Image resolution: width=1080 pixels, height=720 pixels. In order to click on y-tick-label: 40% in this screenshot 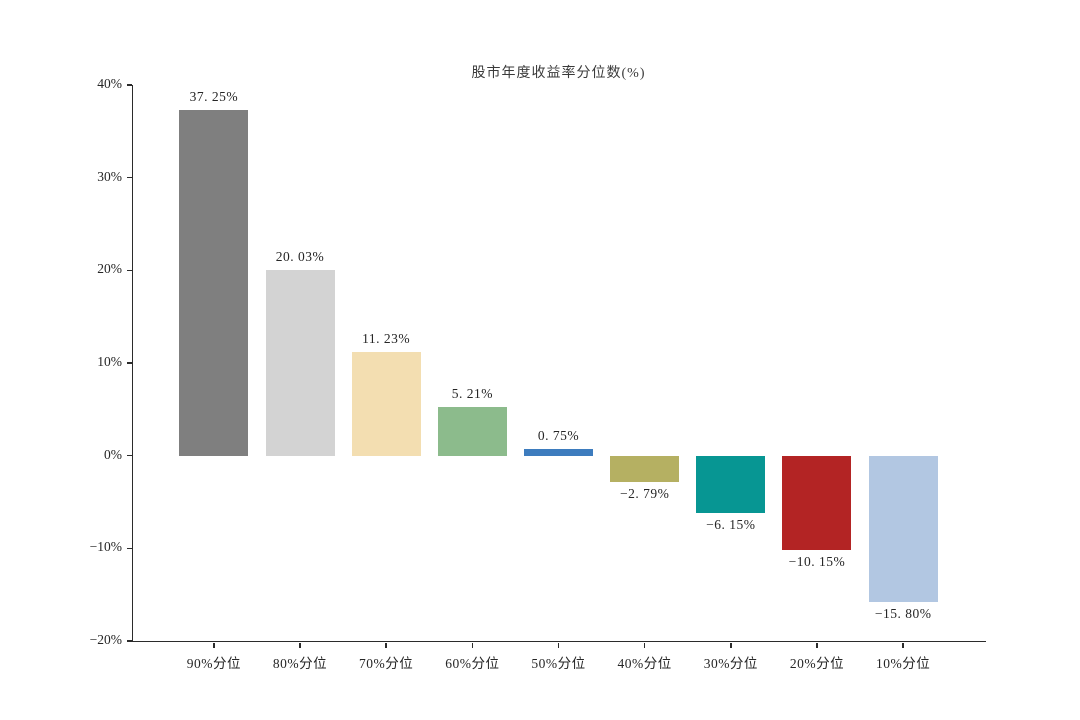, I will do `click(109, 83)`.